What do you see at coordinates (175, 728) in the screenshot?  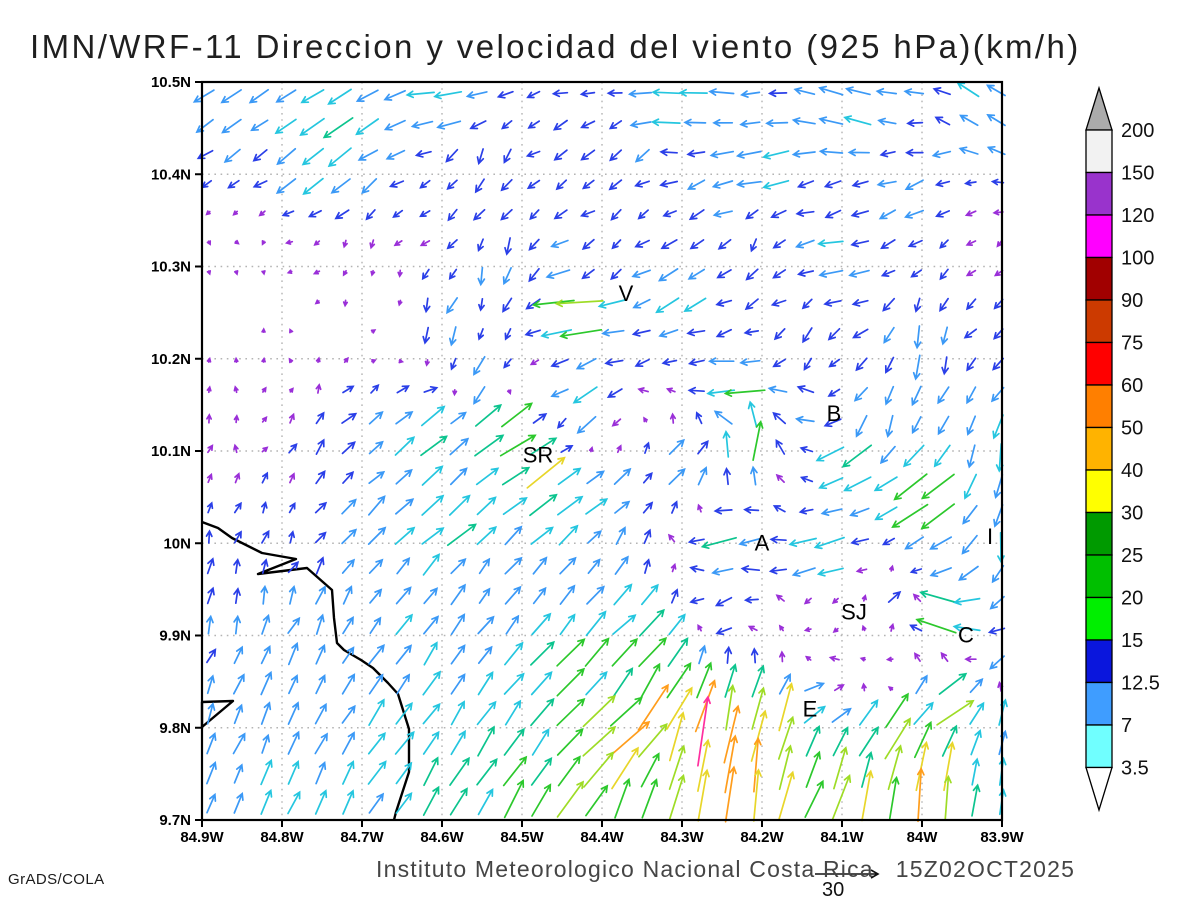 I see `lat-tick-label: 9.8N` at bounding box center [175, 728].